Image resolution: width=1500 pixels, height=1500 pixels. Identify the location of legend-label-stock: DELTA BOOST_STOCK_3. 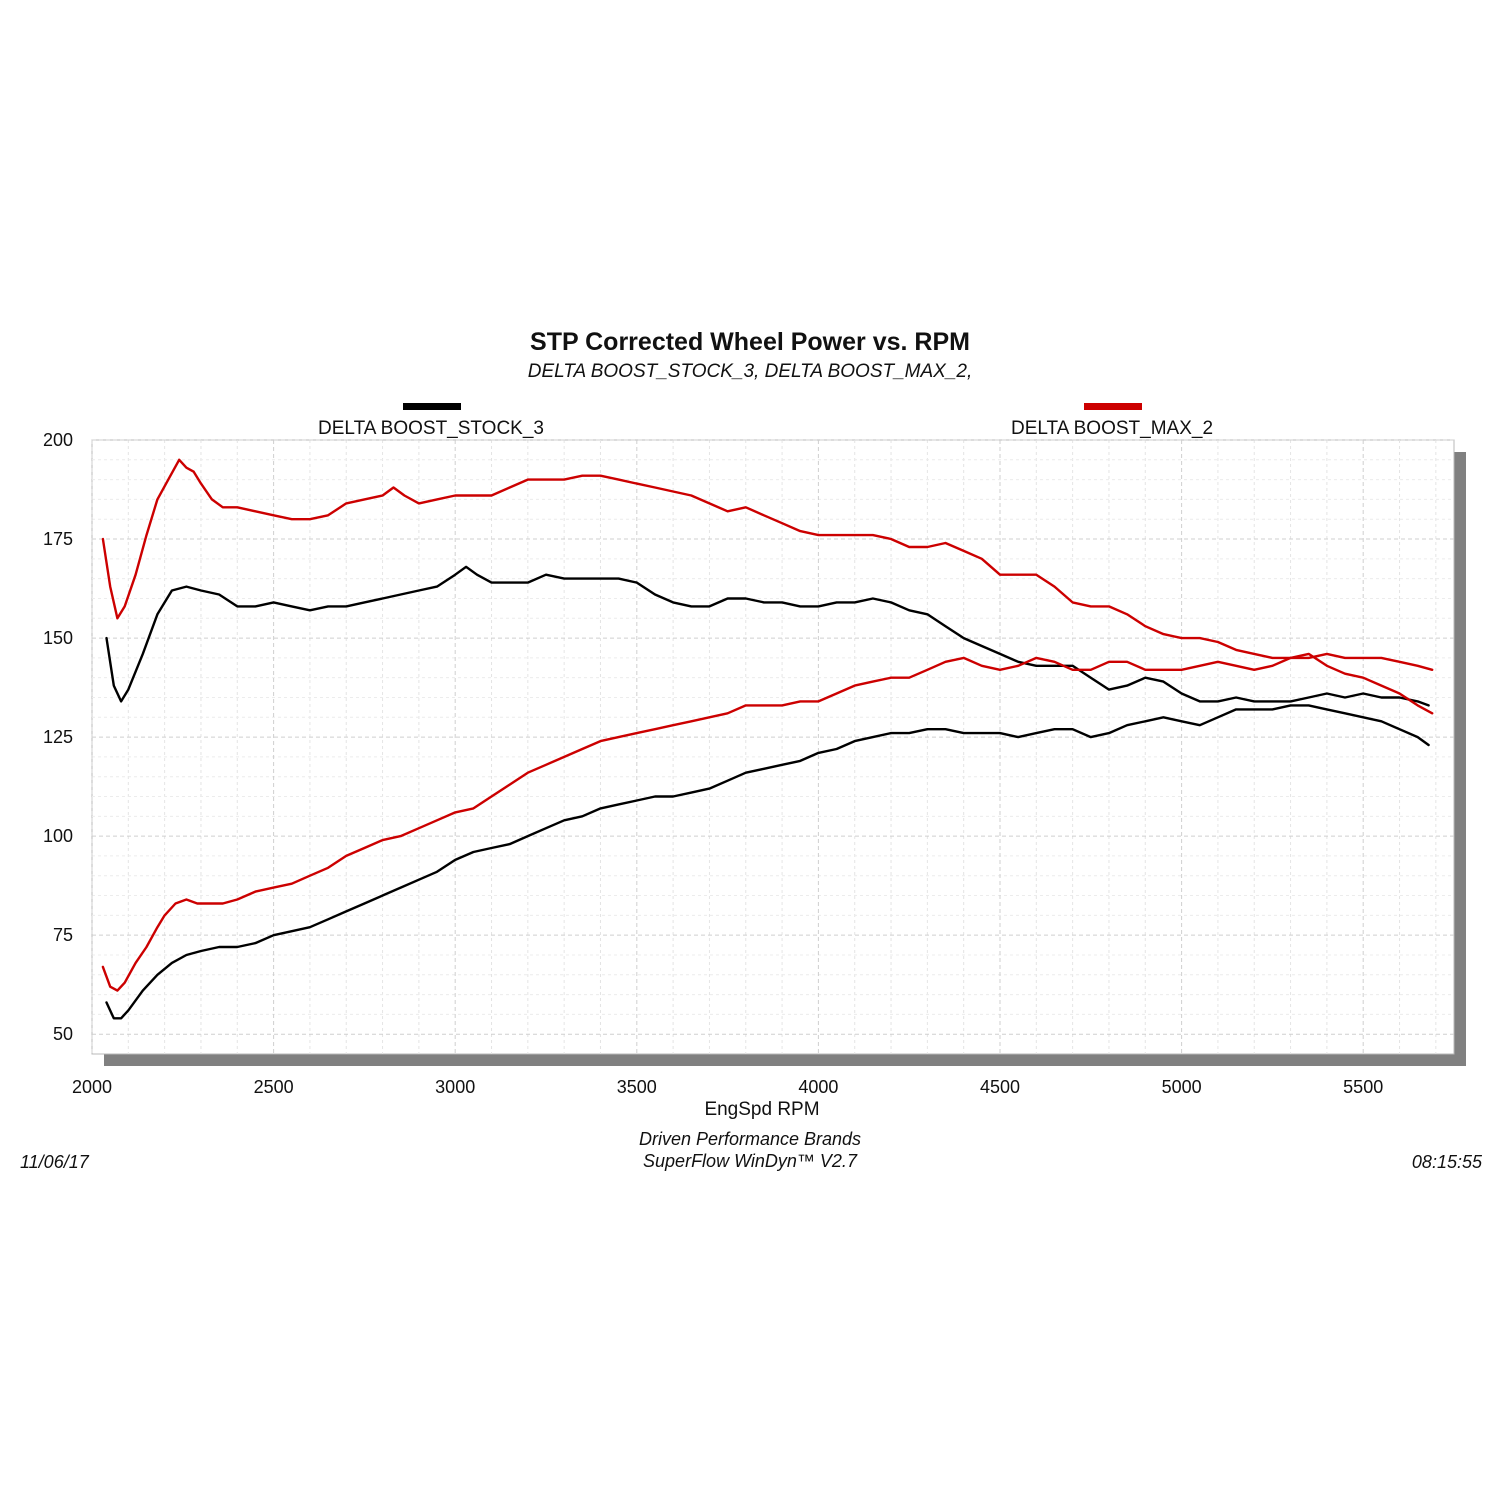
(431, 428).